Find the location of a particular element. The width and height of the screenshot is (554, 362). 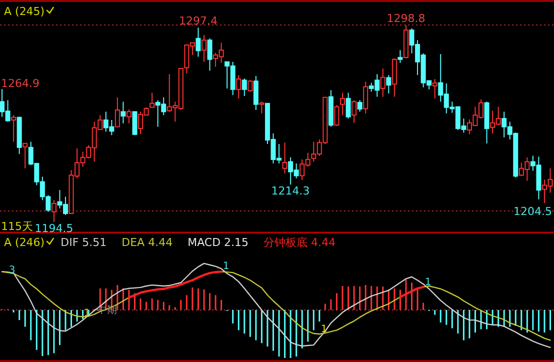

chart-title: A (245) is located at coordinates (24, 11).